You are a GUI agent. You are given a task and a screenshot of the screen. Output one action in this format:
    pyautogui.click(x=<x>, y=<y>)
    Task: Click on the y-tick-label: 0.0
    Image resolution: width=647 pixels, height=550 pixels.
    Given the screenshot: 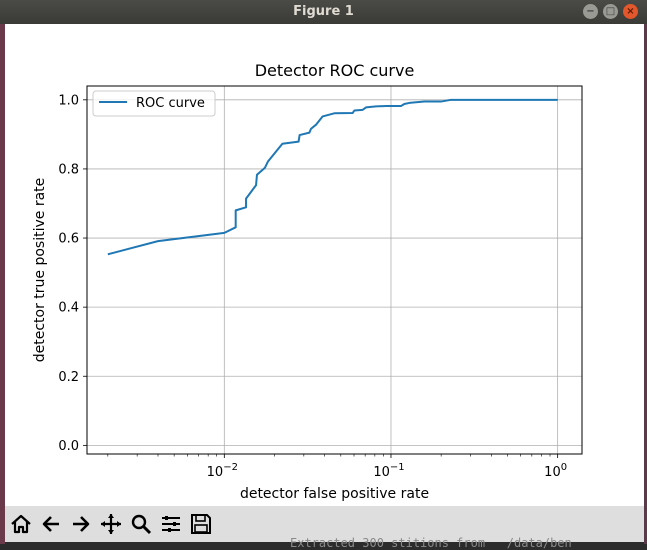 What is the action you would take?
    pyautogui.click(x=68, y=446)
    